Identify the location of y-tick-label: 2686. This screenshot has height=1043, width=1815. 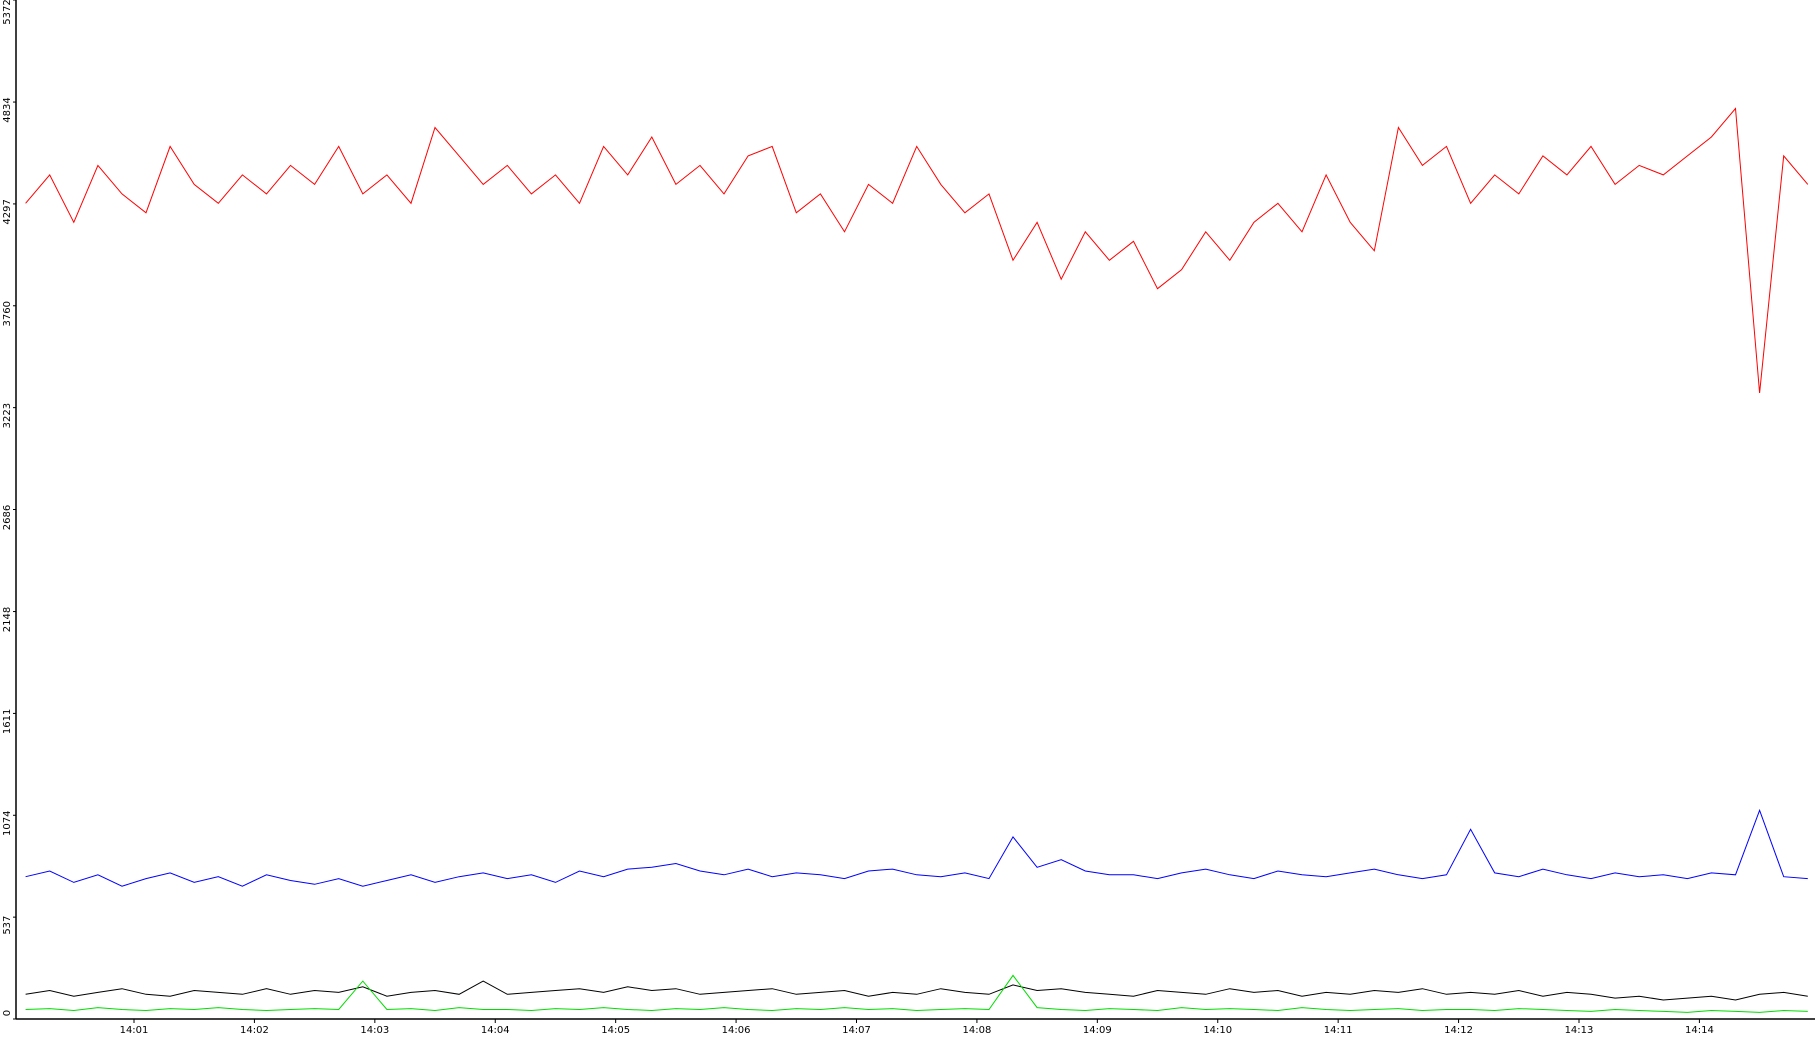
(7, 517).